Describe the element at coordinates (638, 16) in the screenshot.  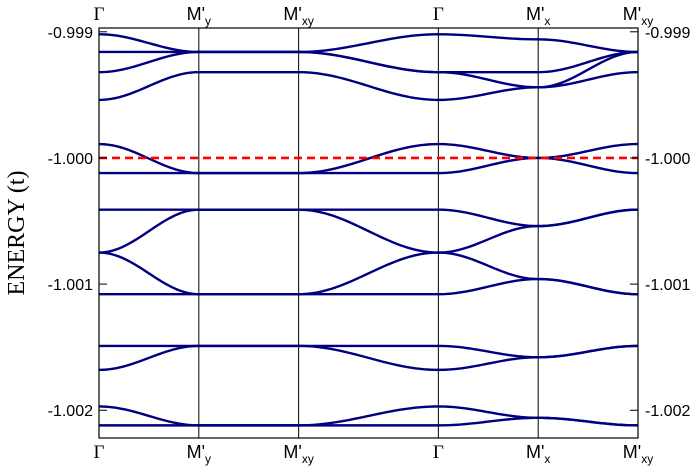
I see `x-tick-label-top-6: M'xy` at that location.